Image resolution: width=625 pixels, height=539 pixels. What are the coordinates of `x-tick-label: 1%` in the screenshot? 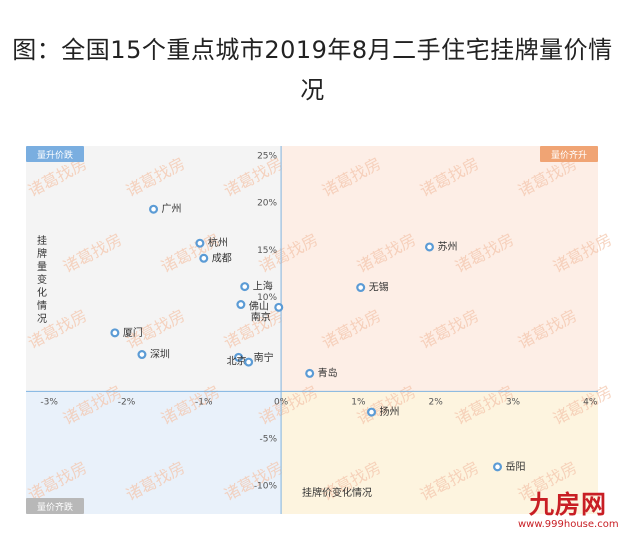 It's located at (358, 402).